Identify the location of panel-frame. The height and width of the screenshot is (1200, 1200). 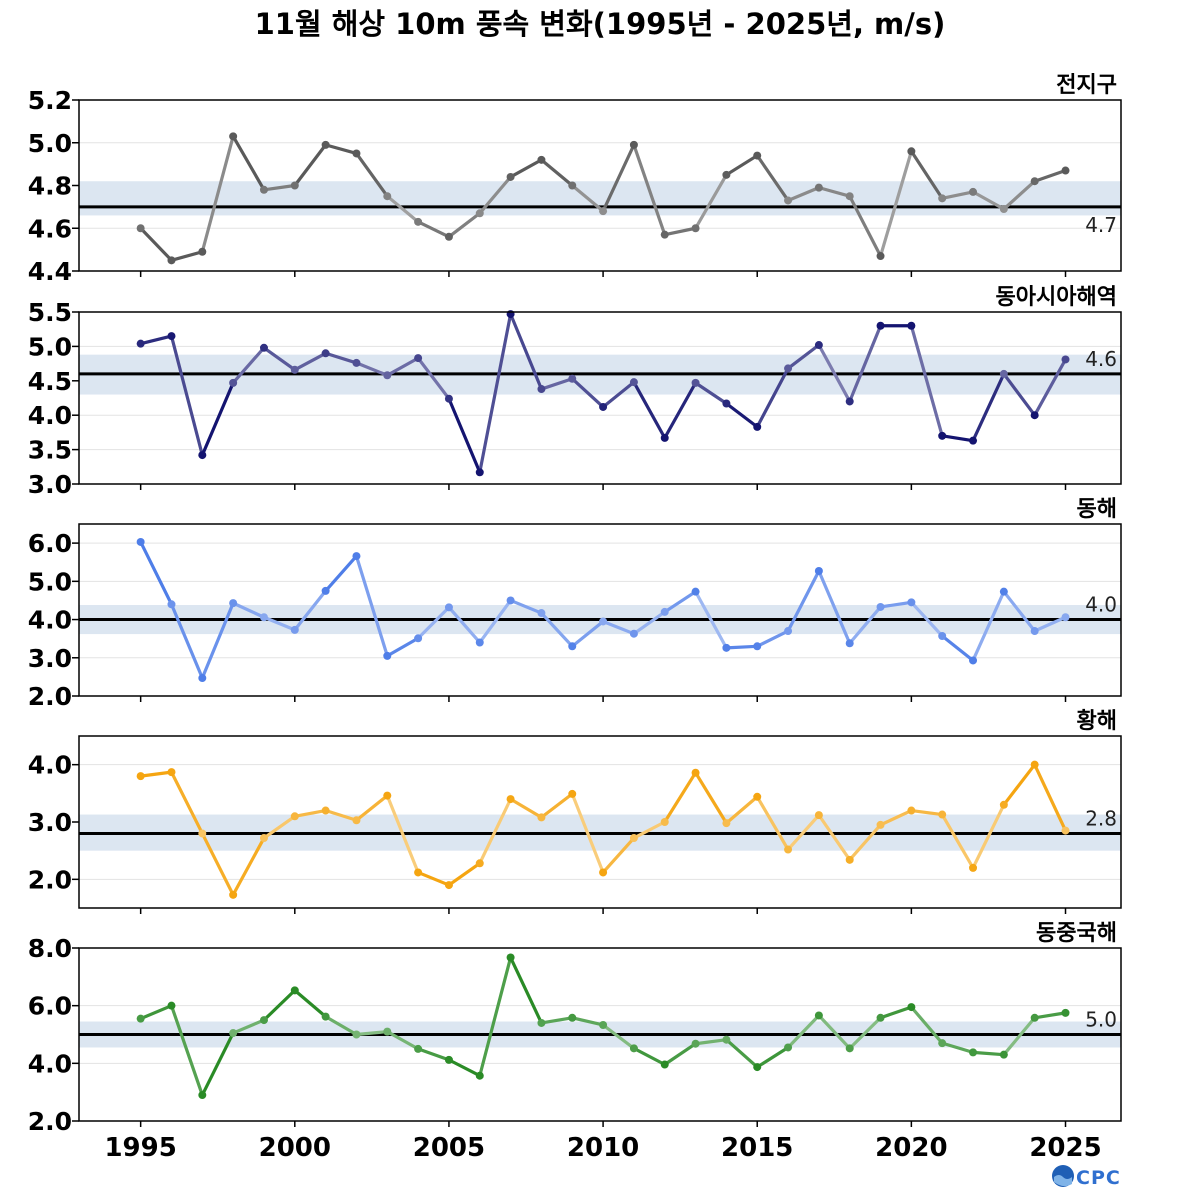
(600, 398).